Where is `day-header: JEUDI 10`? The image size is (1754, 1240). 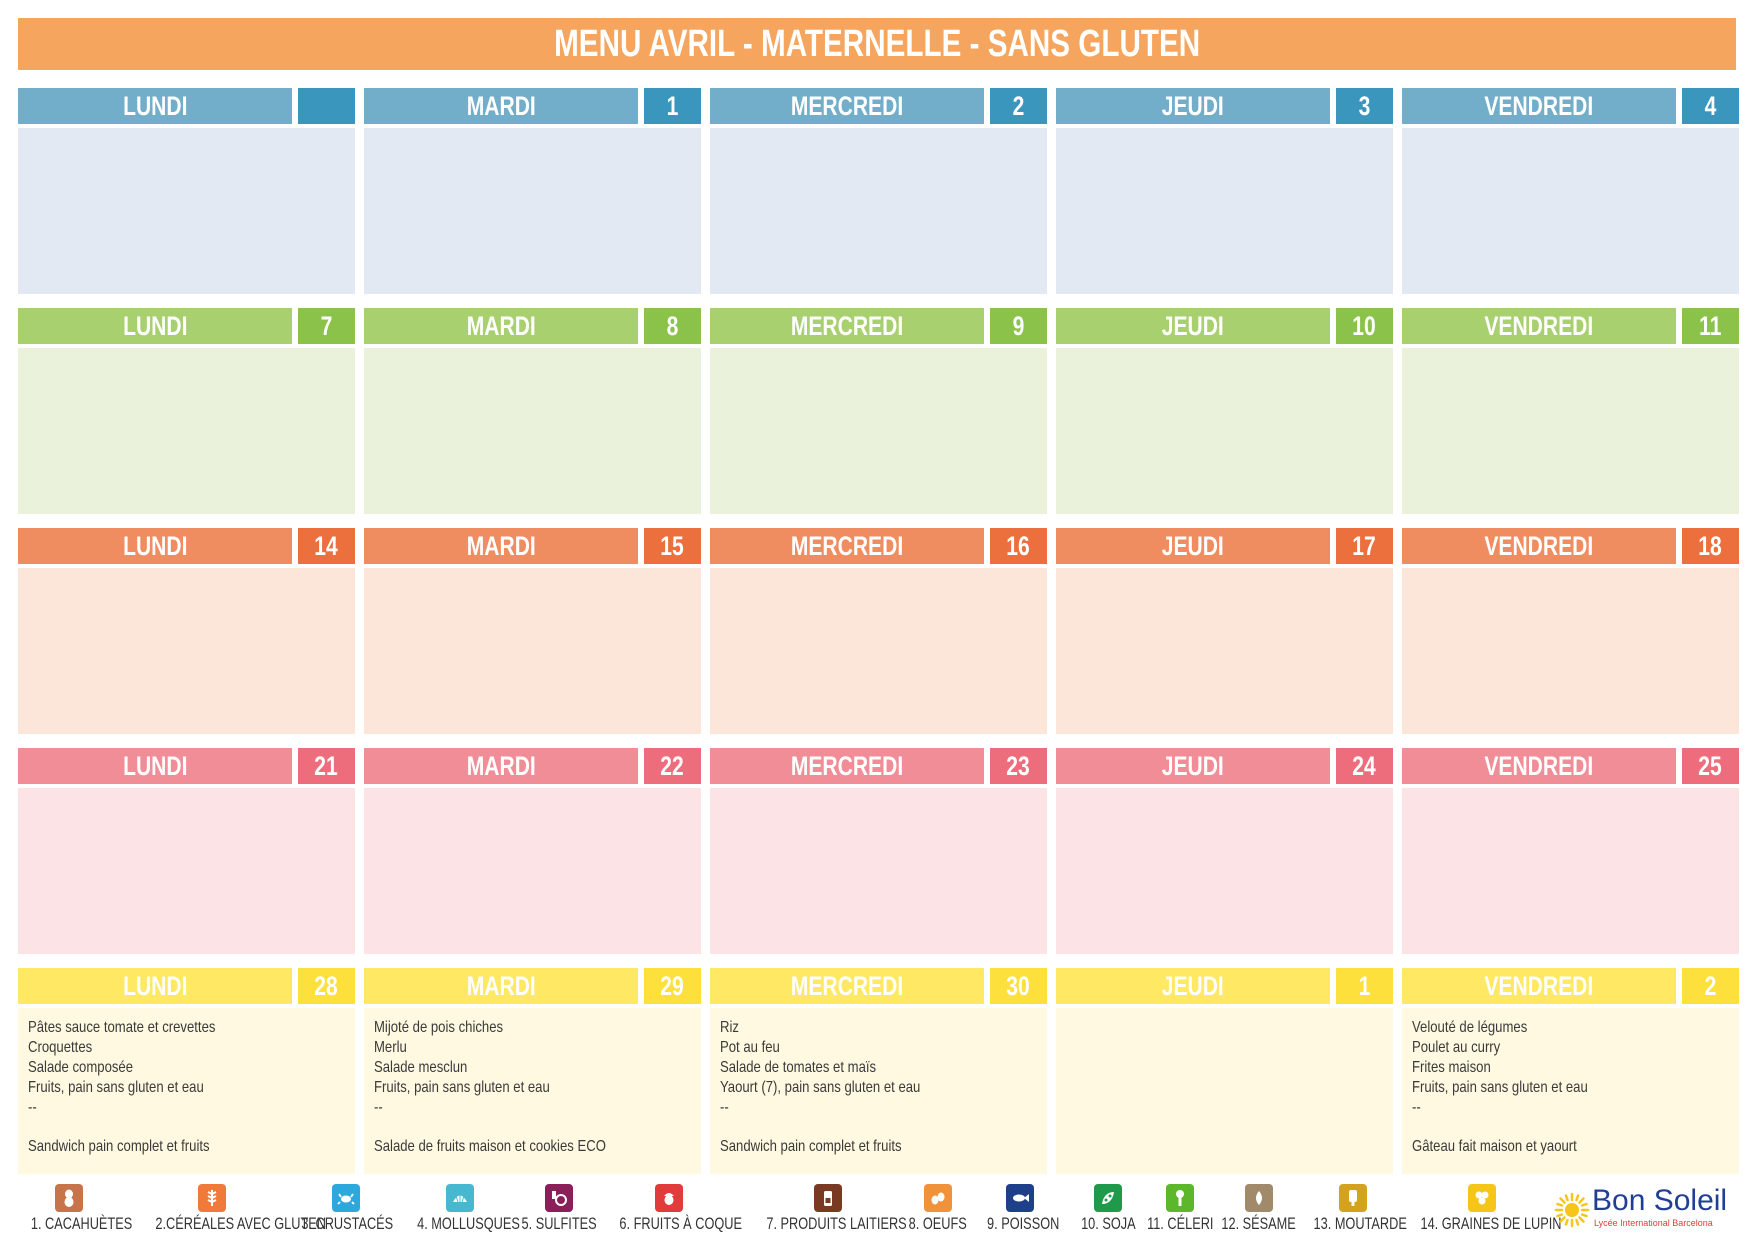 day-header: JEUDI 10 is located at coordinates (1224, 326).